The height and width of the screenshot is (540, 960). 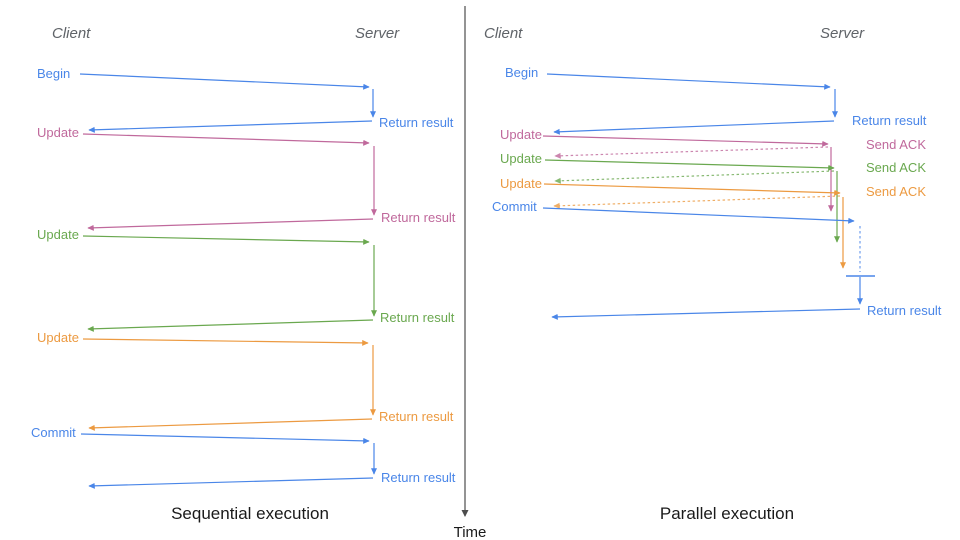 What do you see at coordinates (230, 325) in the screenshot?
I see `seq-update2-return-arrow` at bounding box center [230, 325].